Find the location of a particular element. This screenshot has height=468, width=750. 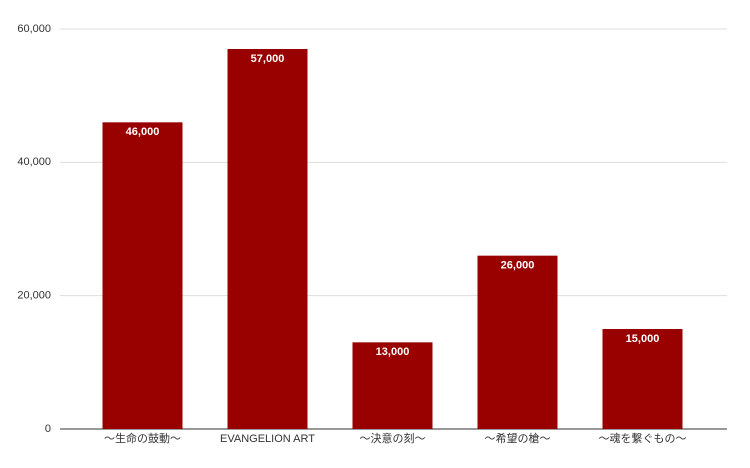

y-tick-label: 60,000 is located at coordinates (34, 29).